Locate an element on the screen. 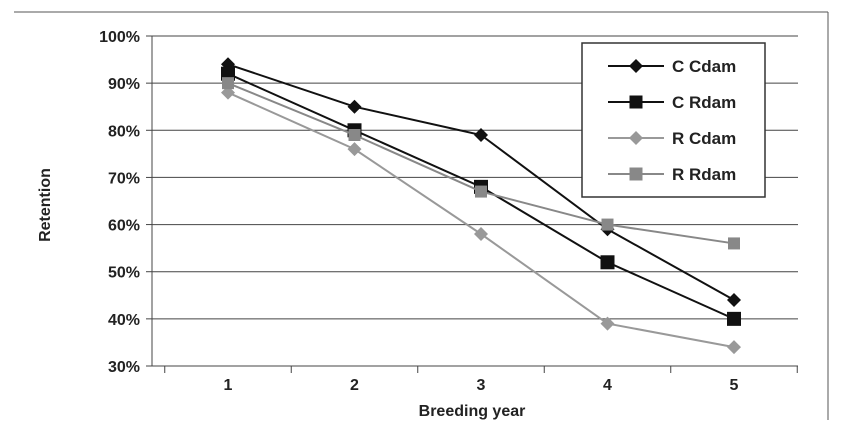  legend-label-c-cdam: C Cdam is located at coordinates (704, 66).